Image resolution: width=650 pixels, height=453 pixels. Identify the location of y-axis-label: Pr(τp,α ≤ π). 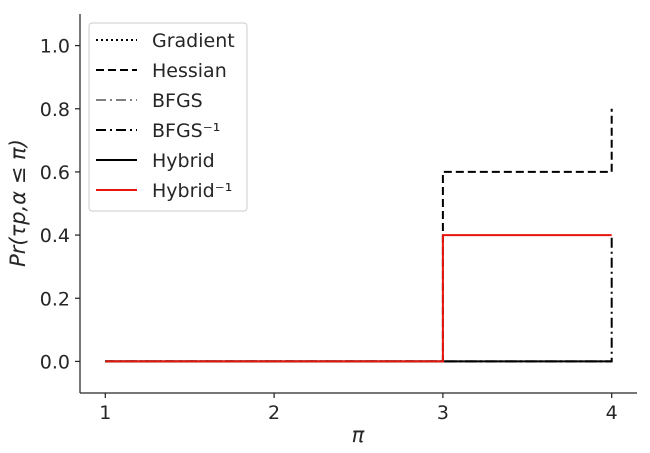
(18, 203).